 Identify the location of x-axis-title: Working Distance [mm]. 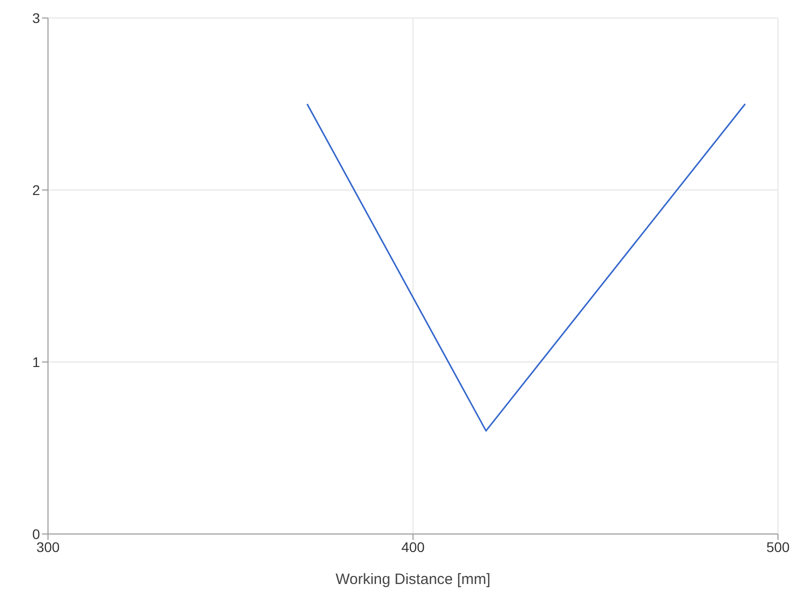
(413, 579).